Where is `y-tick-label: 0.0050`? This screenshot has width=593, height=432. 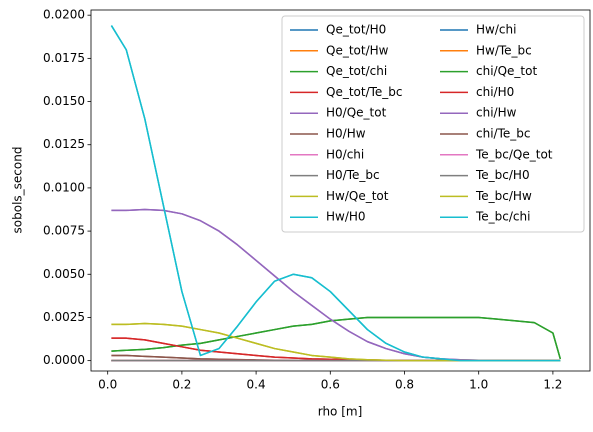 y-tick-label: 0.0050 is located at coordinates (64, 274).